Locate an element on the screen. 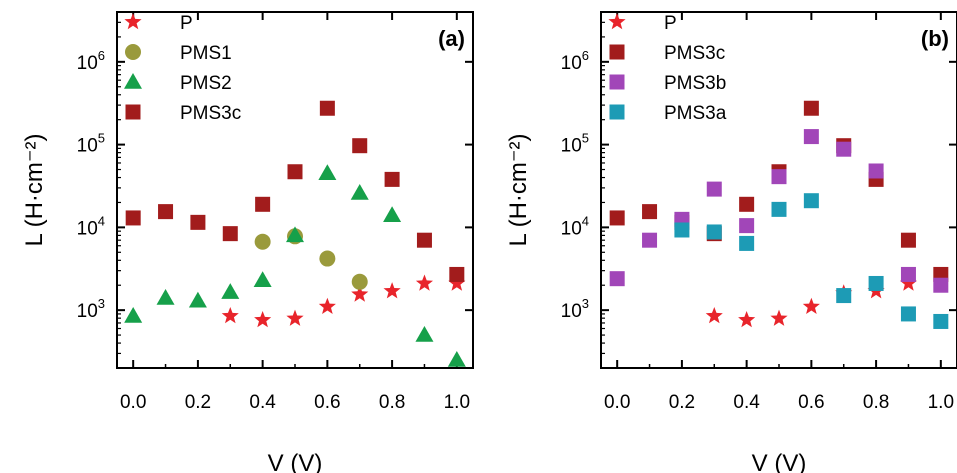 The height and width of the screenshot is (473, 957). legend-entry: PMS3b is located at coordinates (667, 83).